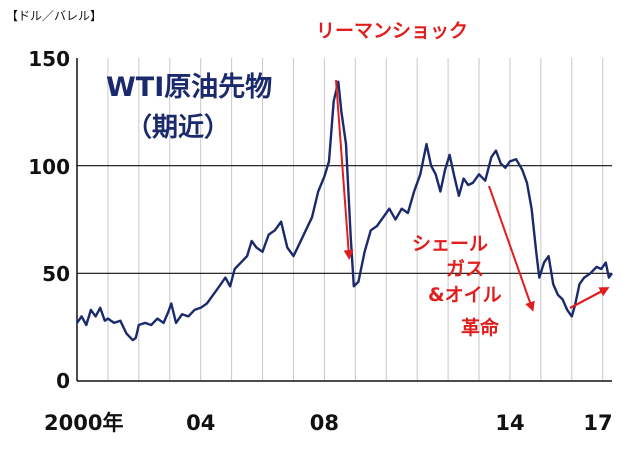 The width and height of the screenshot is (640, 449). Describe the element at coordinates (589, 298) in the screenshot. I see `arrow-recovery` at that location.